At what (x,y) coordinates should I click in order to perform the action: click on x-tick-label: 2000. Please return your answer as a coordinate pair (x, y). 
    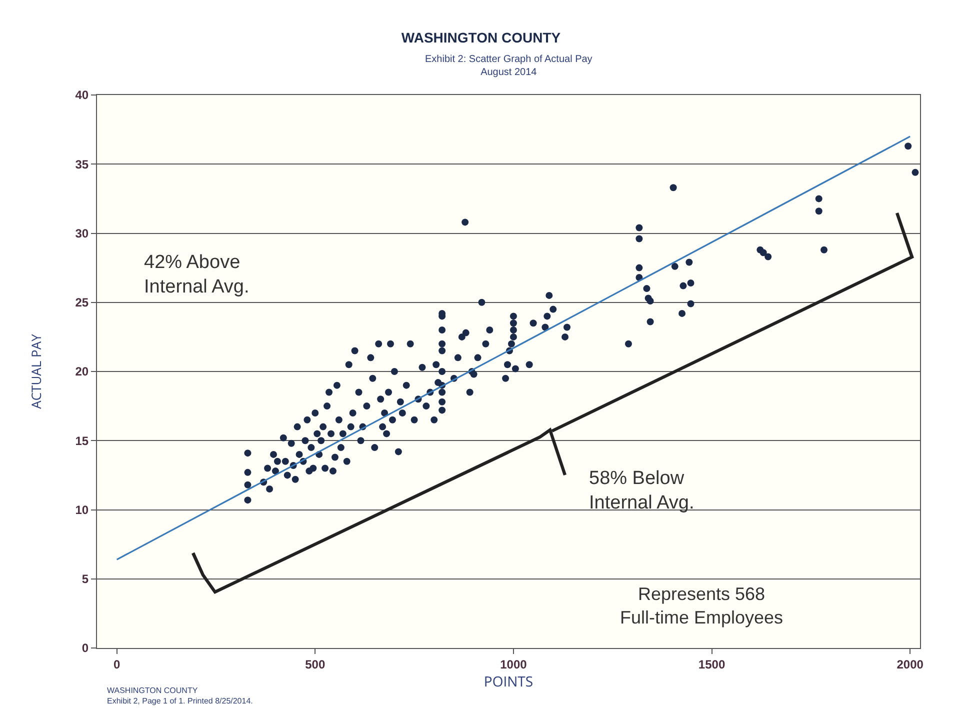
    Looking at the image, I should click on (910, 664).